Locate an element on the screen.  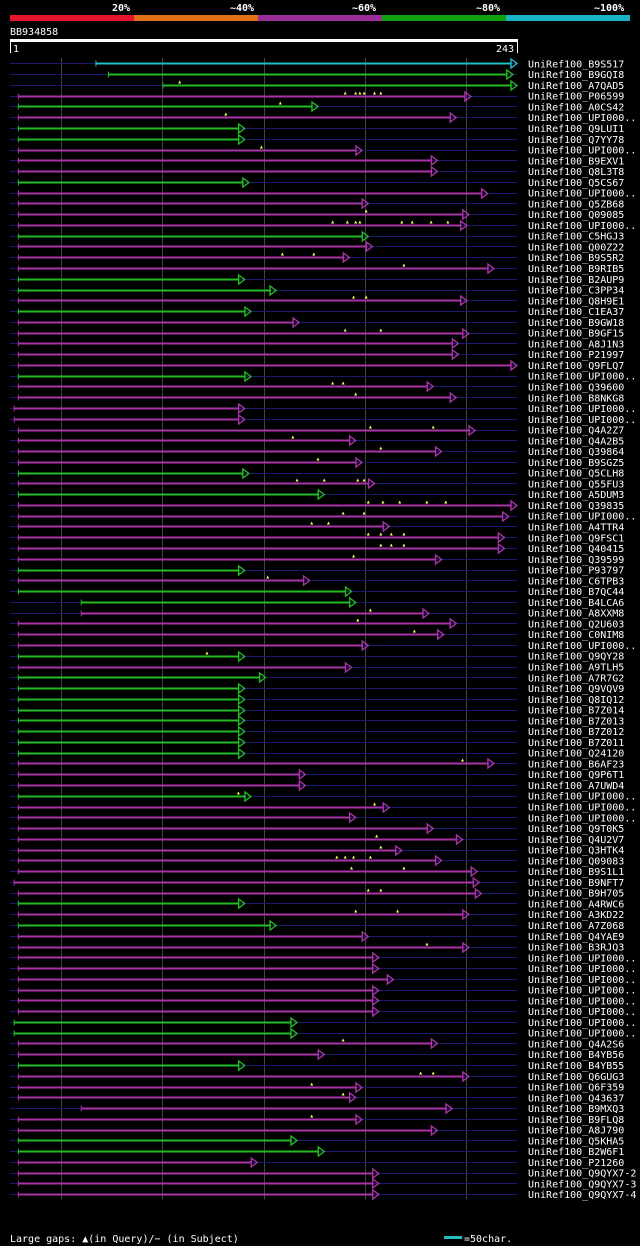
hit-label: UniRef100_Q4U2V7 is located at coordinates (576, 840).